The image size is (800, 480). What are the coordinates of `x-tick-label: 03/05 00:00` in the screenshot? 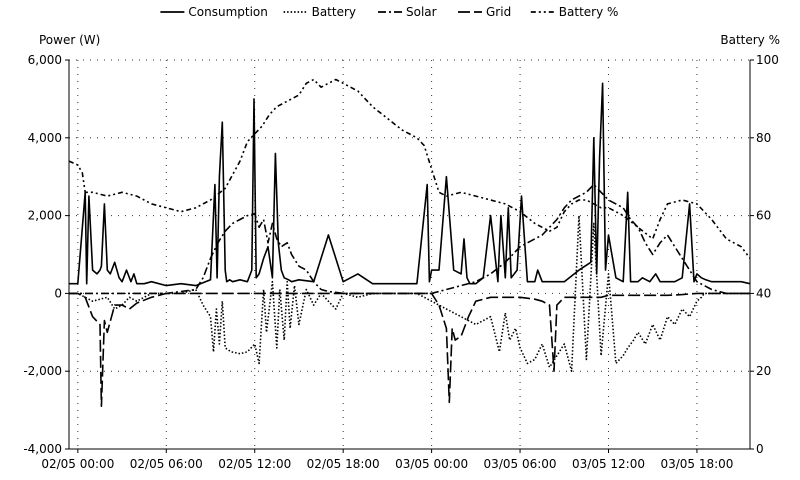 It's located at (431, 464).